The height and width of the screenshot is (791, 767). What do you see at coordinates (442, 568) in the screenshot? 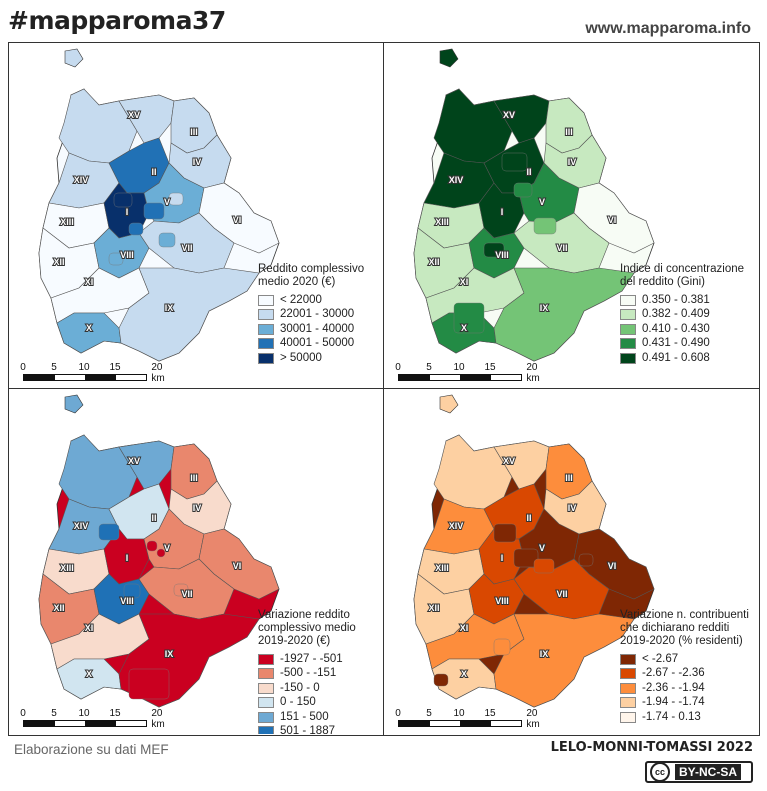
I see `municipio-label: XIII` at bounding box center [442, 568].